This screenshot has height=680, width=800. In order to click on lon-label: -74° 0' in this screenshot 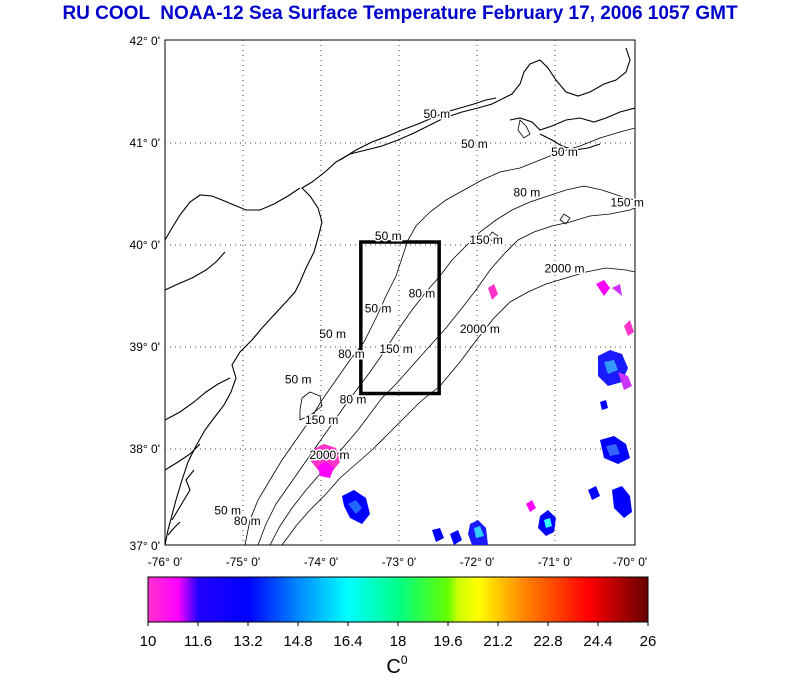, I will do `click(321, 562)`.